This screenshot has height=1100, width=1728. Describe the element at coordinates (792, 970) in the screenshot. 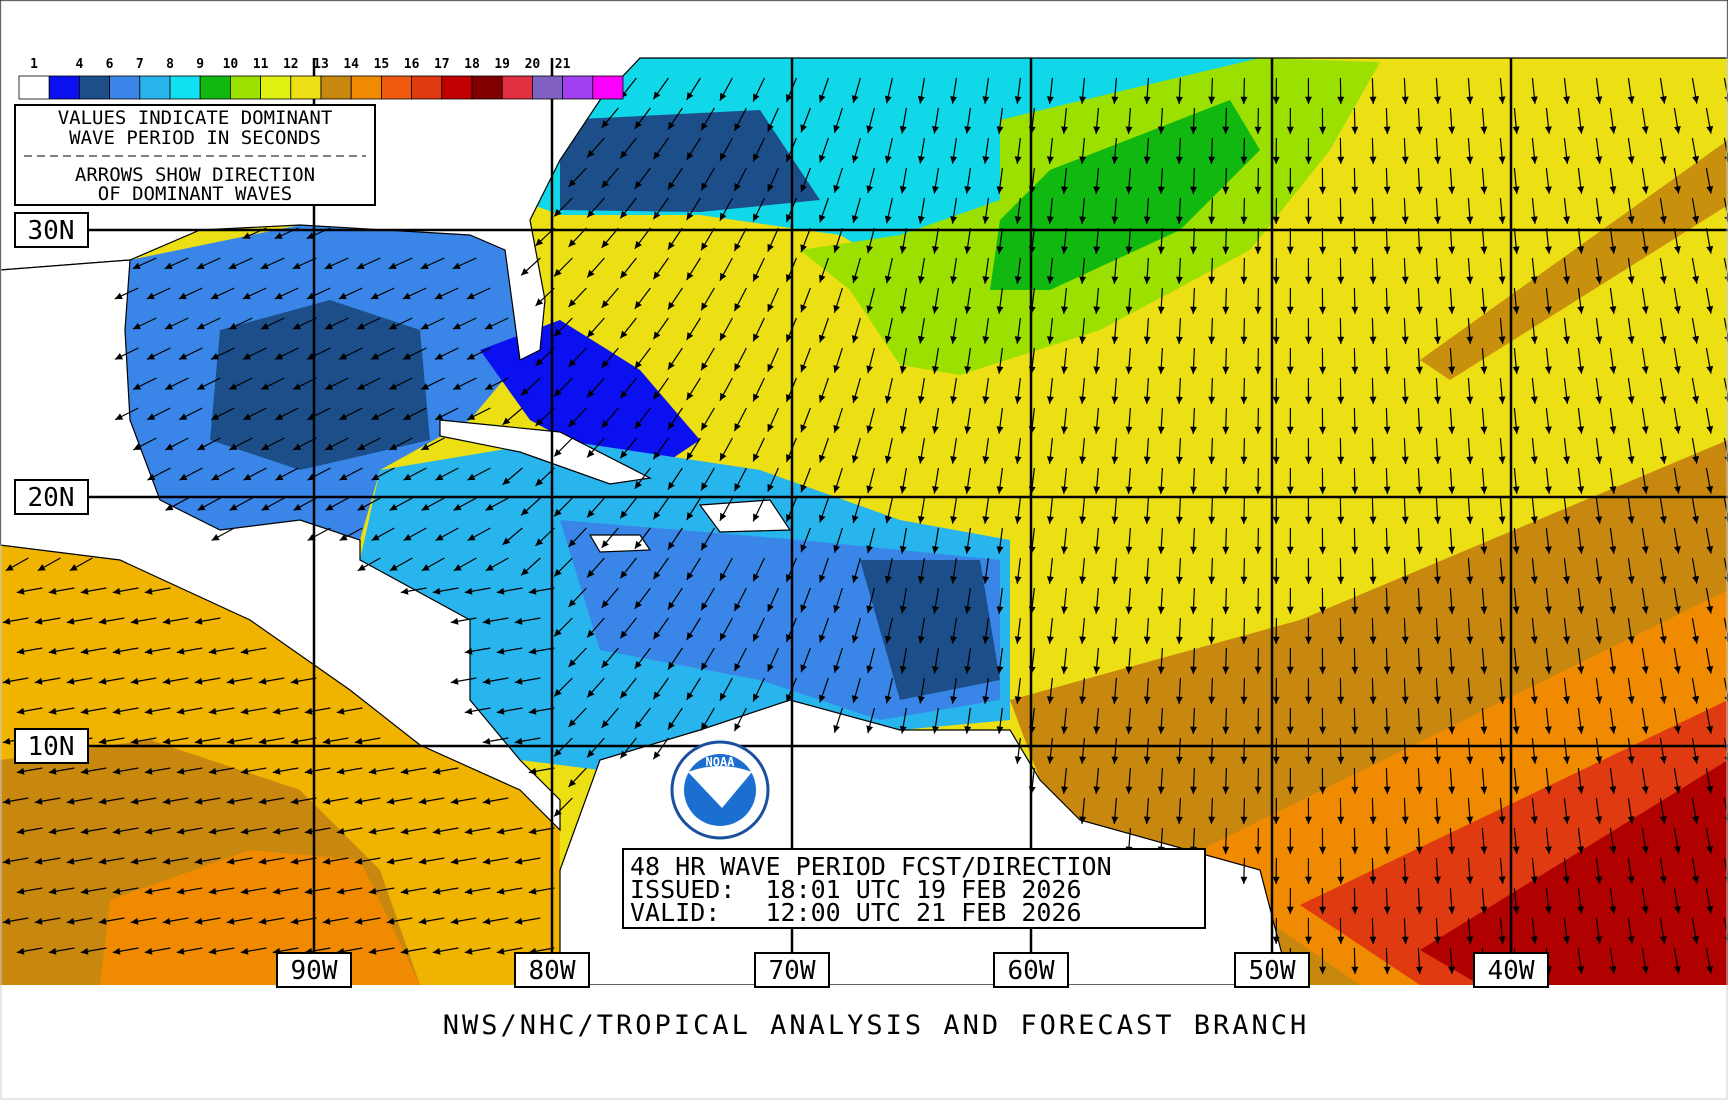

I see `longitude-label-box` at that location.